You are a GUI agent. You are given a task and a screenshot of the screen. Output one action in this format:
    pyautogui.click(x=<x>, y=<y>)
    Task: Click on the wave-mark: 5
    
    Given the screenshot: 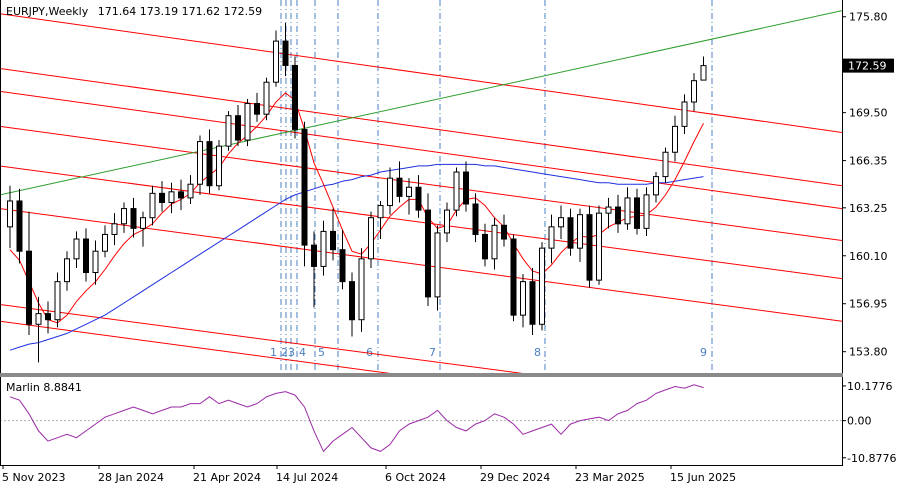 What is the action you would take?
    pyautogui.click(x=321, y=352)
    